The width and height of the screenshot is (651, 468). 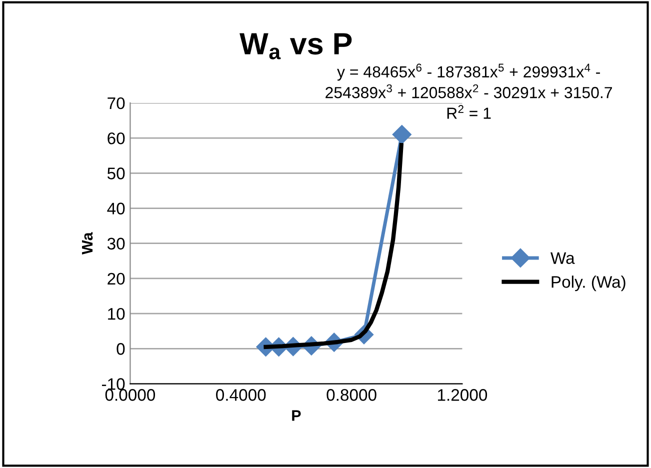 I want to click on y-tick-label: 10, so click(x=116, y=314).